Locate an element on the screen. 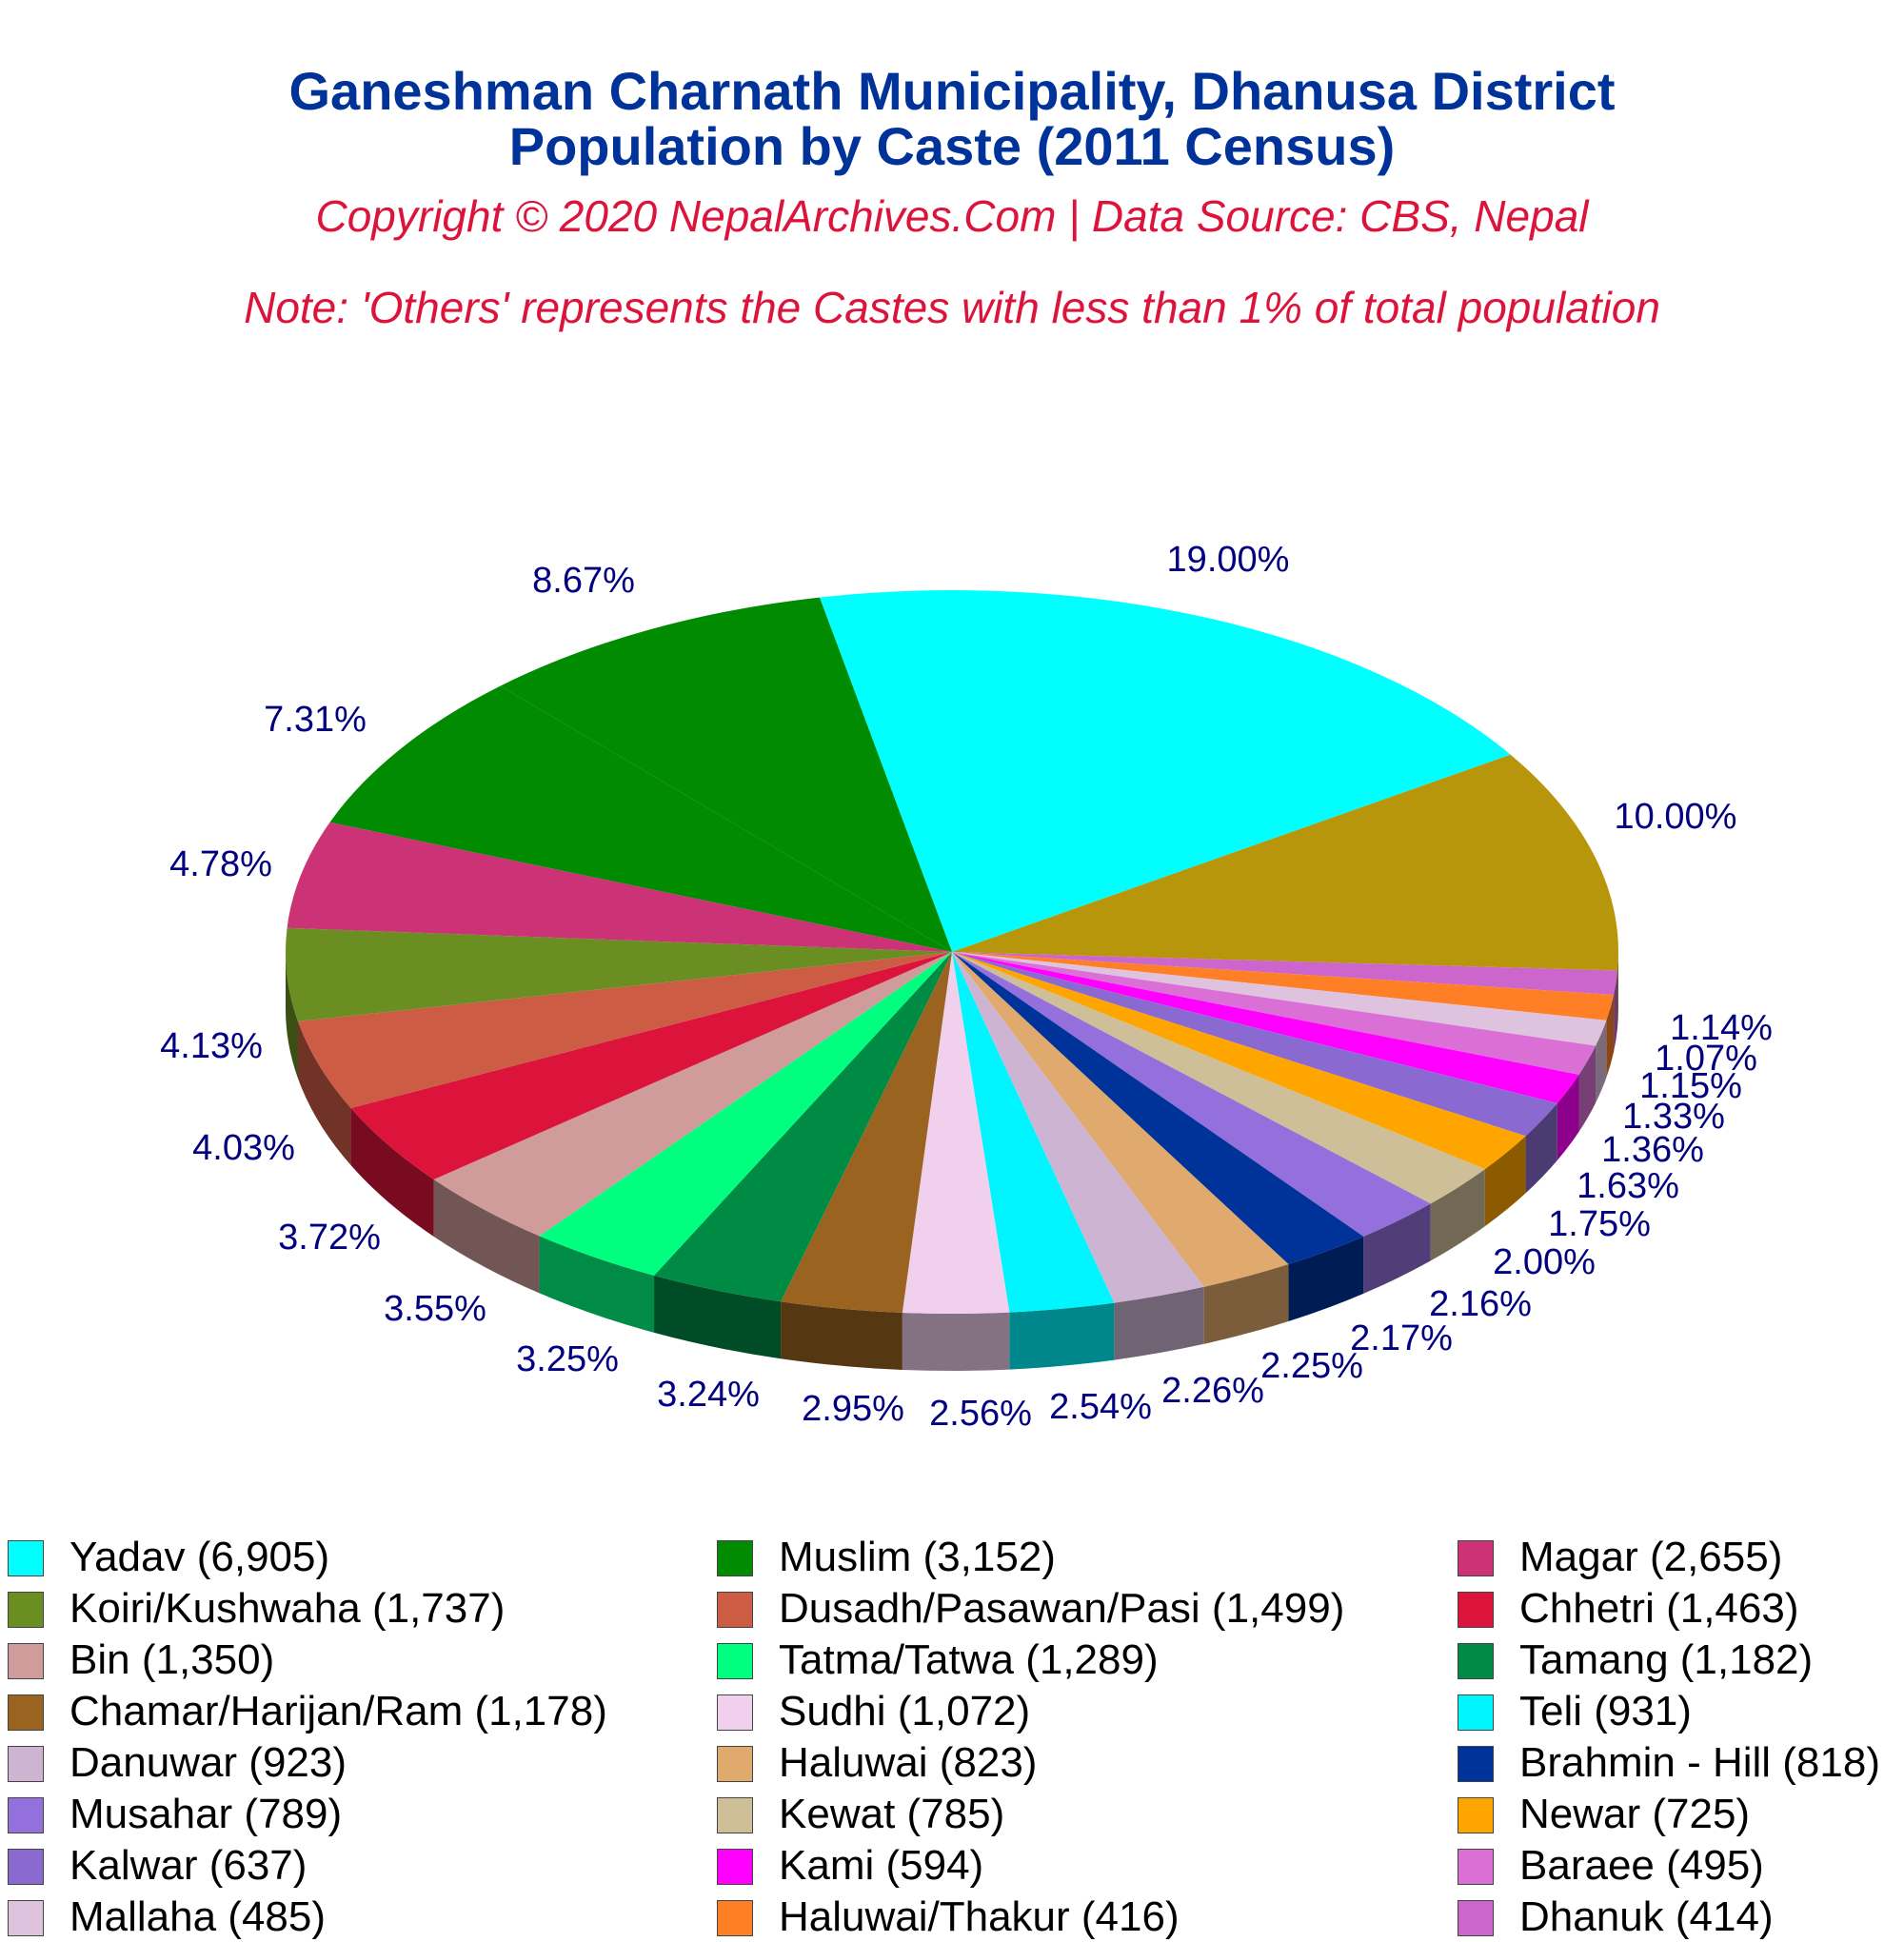 The height and width of the screenshot is (1942, 1904). legend-label: Chamar/Harijan/Ram (1,178) is located at coordinates (338, 1711).